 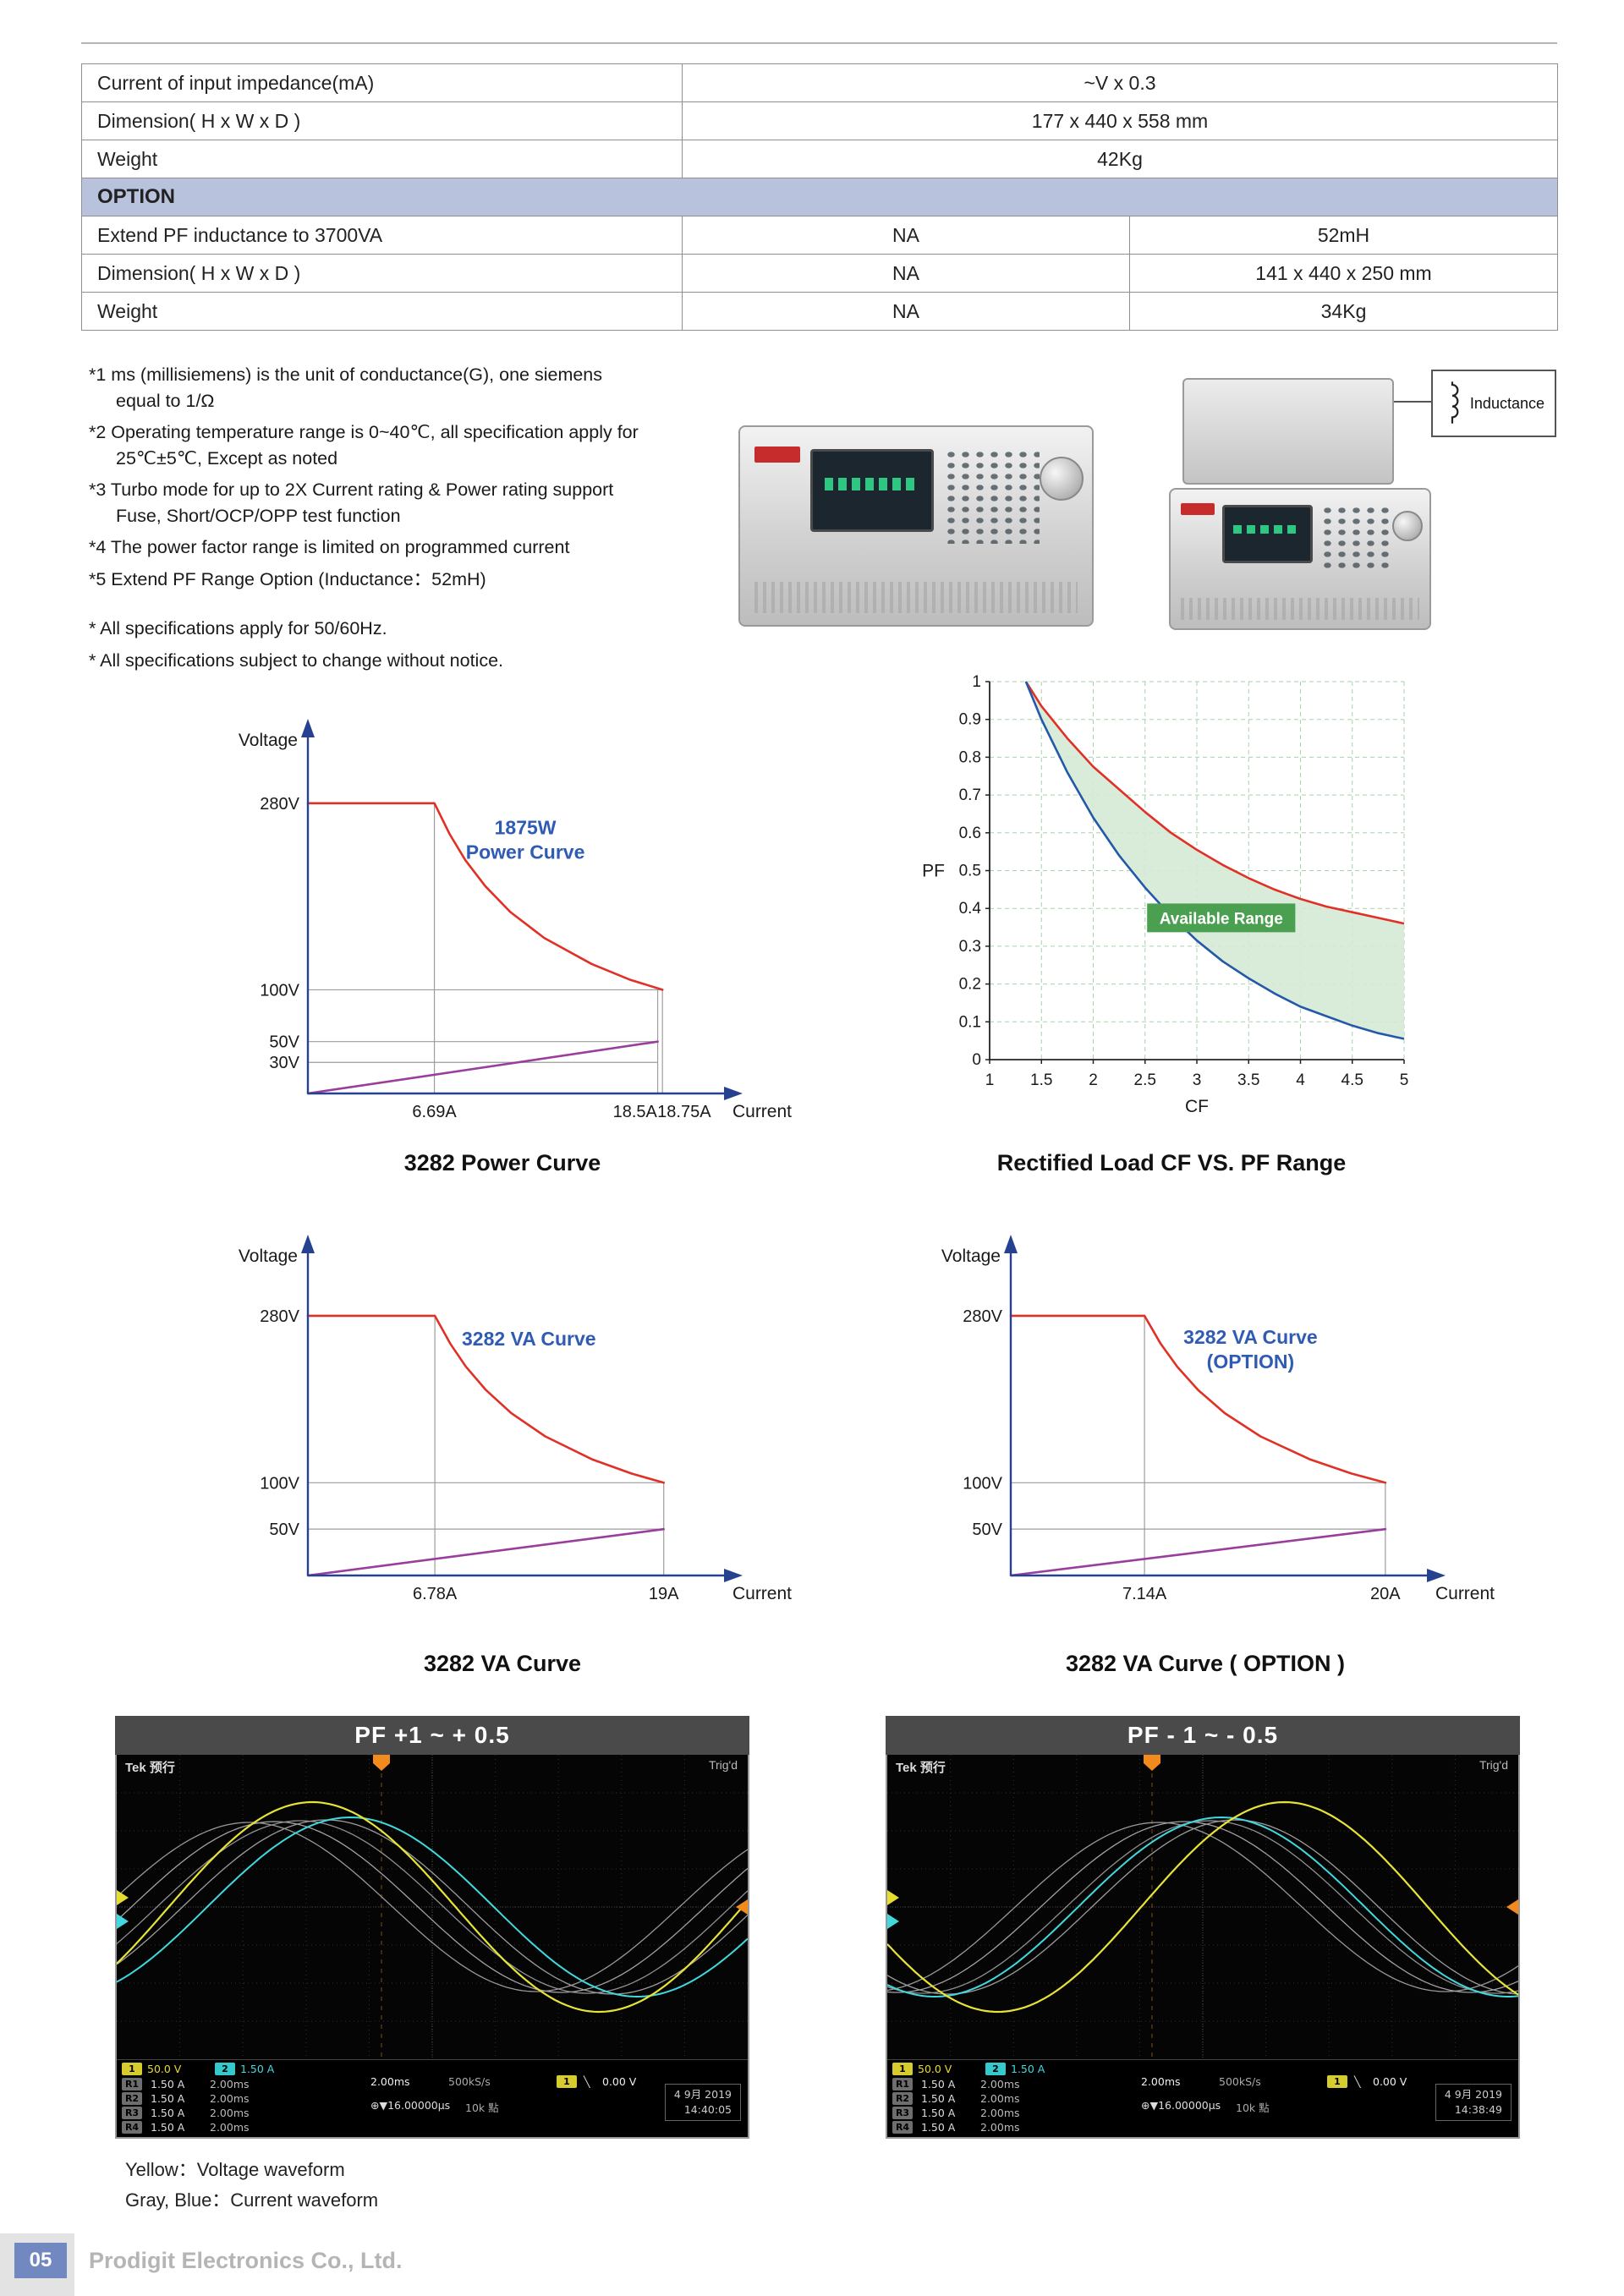 What do you see at coordinates (1221, 919) in the screenshot?
I see `available-range-label: Available Range` at bounding box center [1221, 919].